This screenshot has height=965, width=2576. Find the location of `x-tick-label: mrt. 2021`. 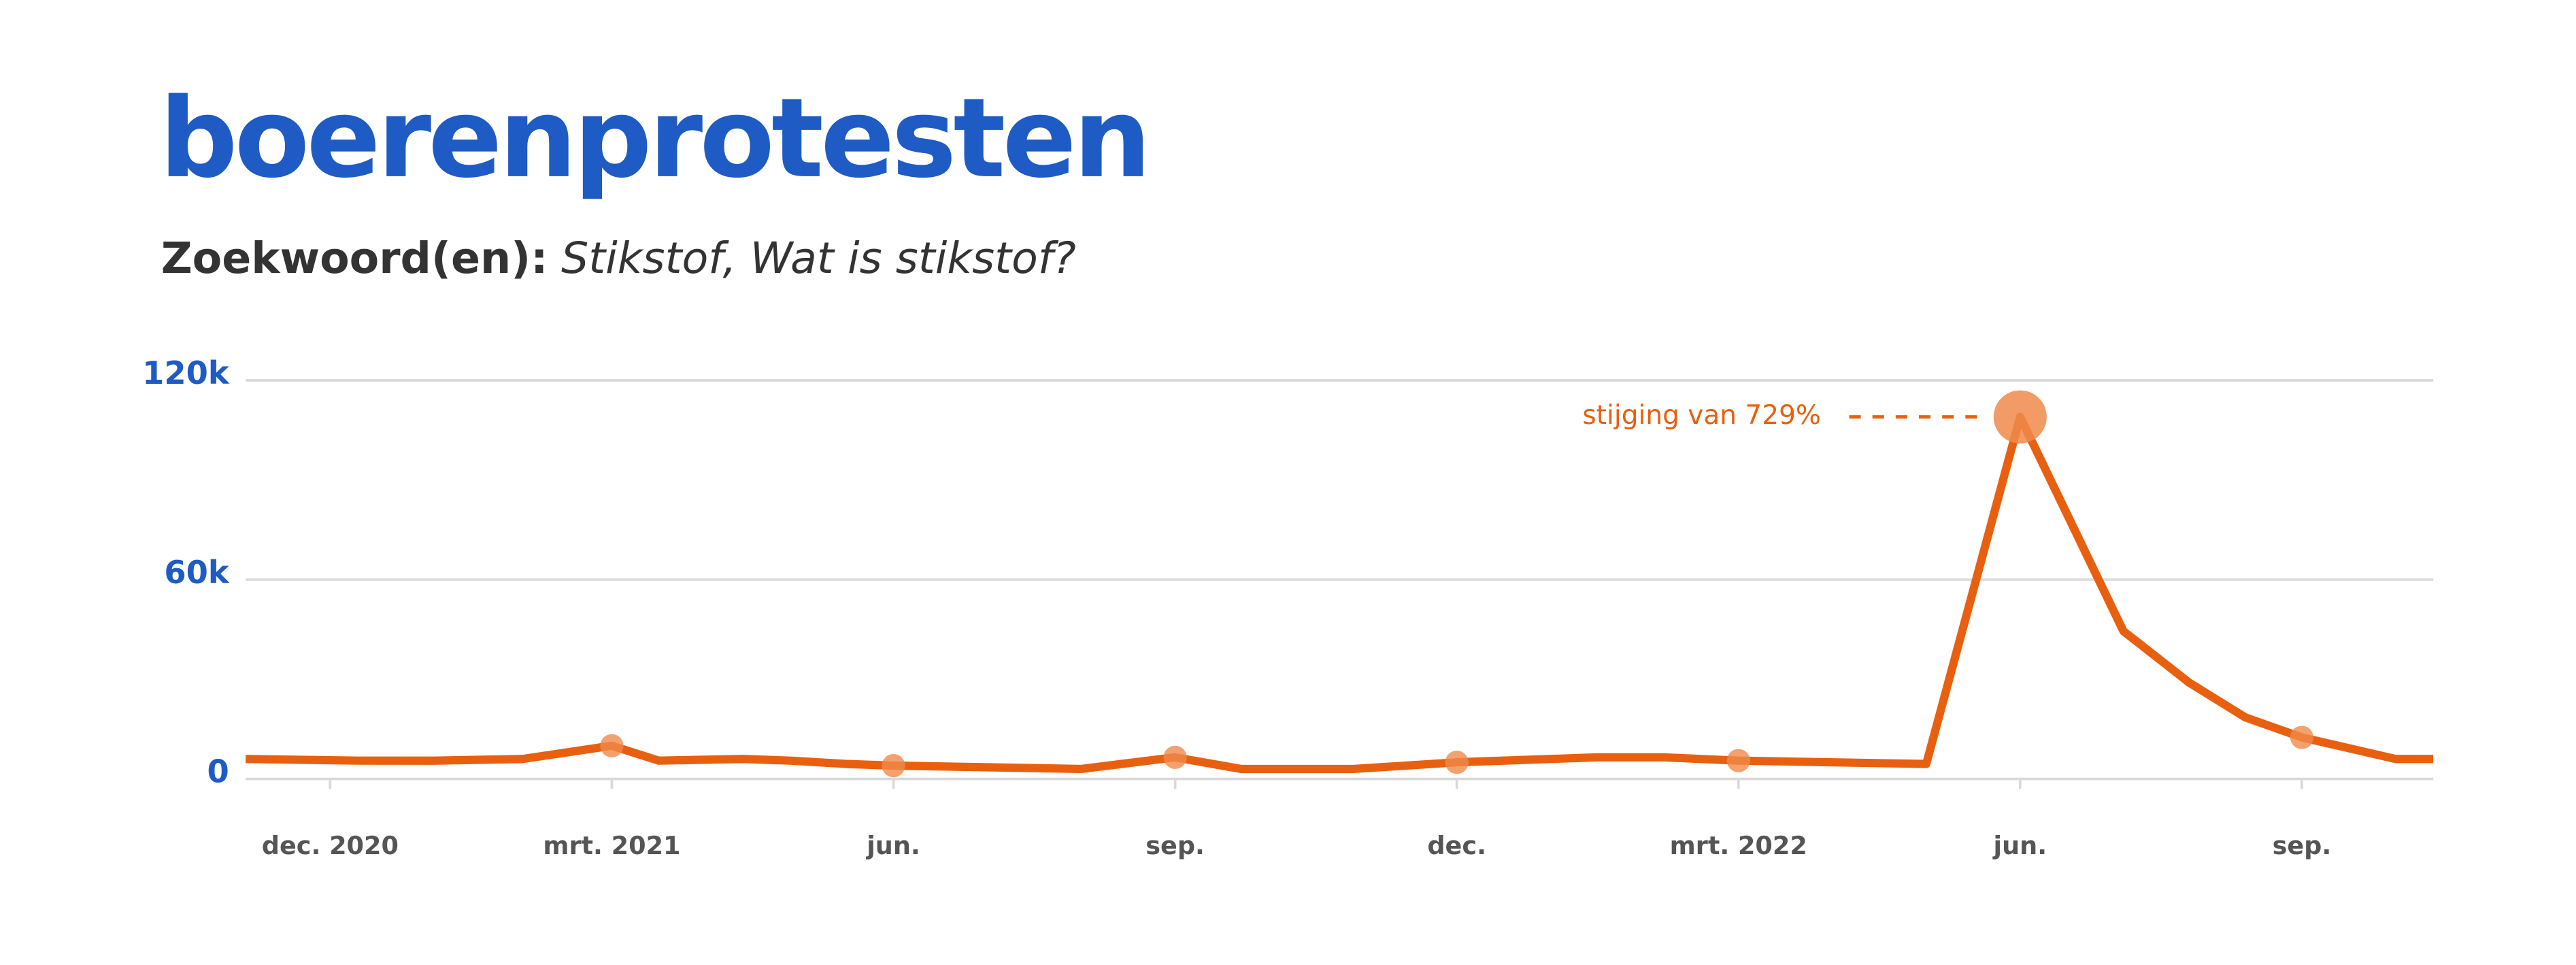

x-tick-label: mrt. 2021 is located at coordinates (611, 846).